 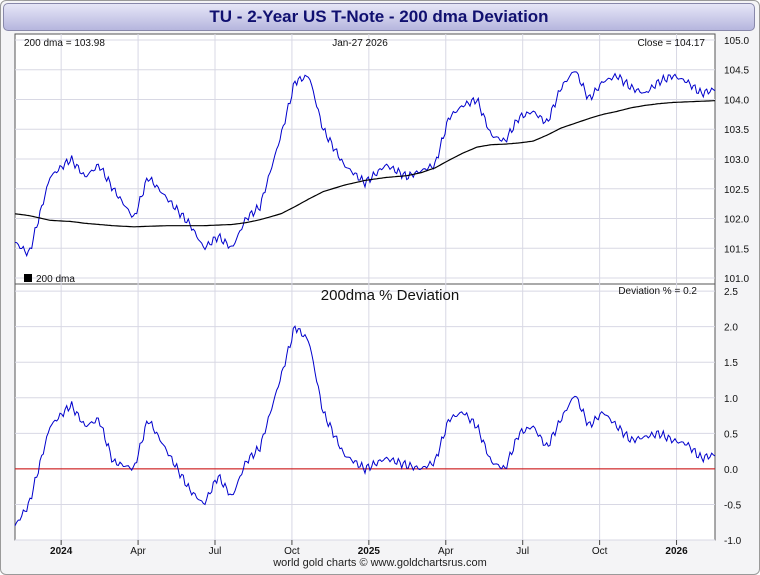 I want to click on y-tick-label: 101.0, so click(x=736, y=279).